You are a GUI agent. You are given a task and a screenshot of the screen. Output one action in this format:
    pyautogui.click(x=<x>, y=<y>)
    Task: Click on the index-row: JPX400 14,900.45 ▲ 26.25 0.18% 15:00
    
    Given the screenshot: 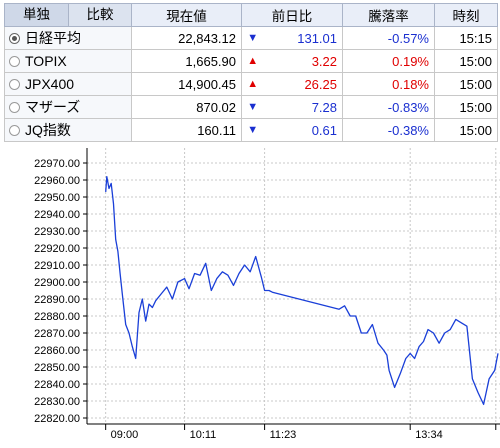 What is the action you would take?
    pyautogui.click(x=251, y=84)
    